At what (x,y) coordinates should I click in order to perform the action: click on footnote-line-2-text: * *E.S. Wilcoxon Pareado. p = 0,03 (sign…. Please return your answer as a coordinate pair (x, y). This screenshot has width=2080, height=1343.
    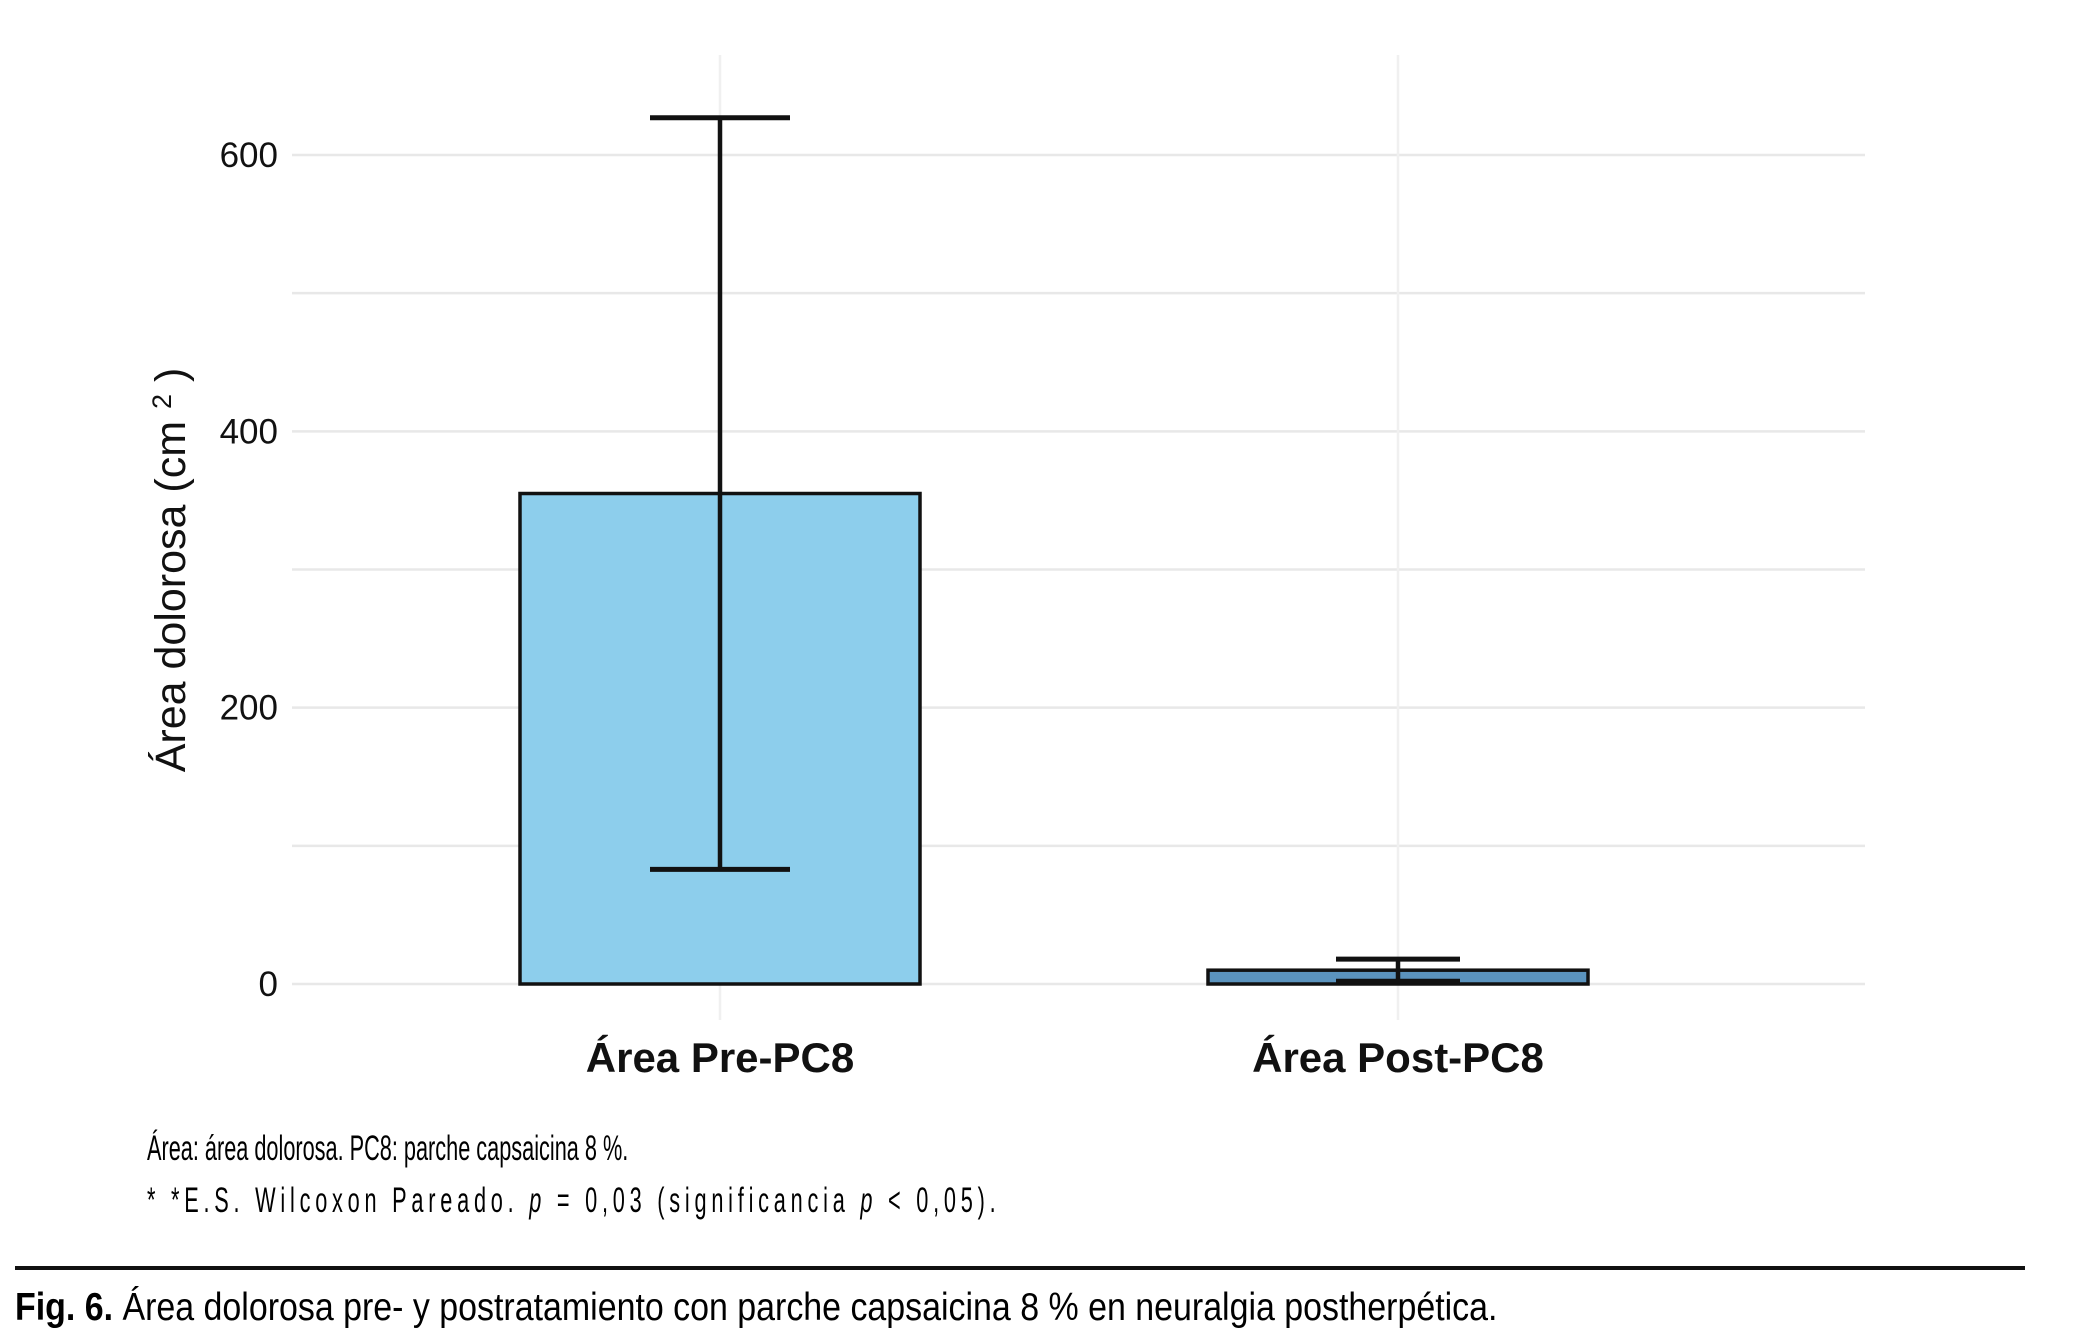
    Looking at the image, I should click on (573, 1200).